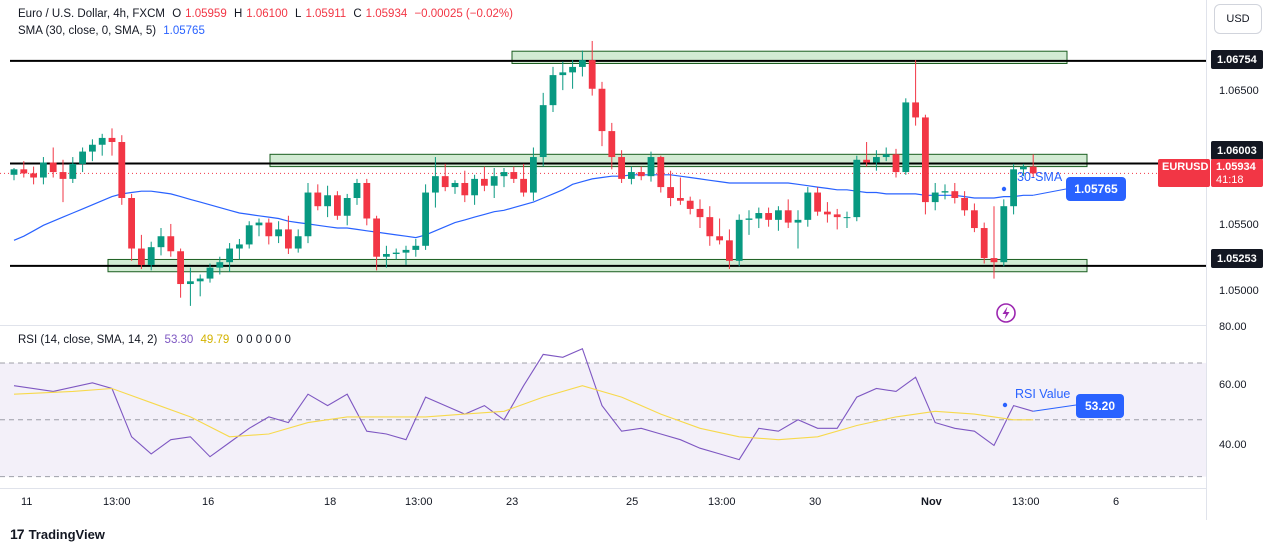 The width and height of the screenshot is (1275, 552). Describe the element at coordinates (1239, 91) in the screenshot. I see `price-tick: 1.06500` at that location.